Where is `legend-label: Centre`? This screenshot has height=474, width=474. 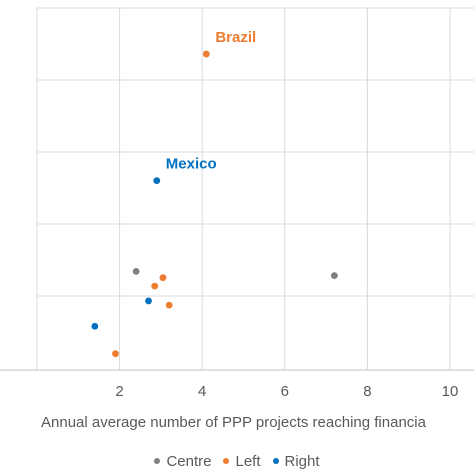
legend-label: Centre is located at coordinates (189, 461).